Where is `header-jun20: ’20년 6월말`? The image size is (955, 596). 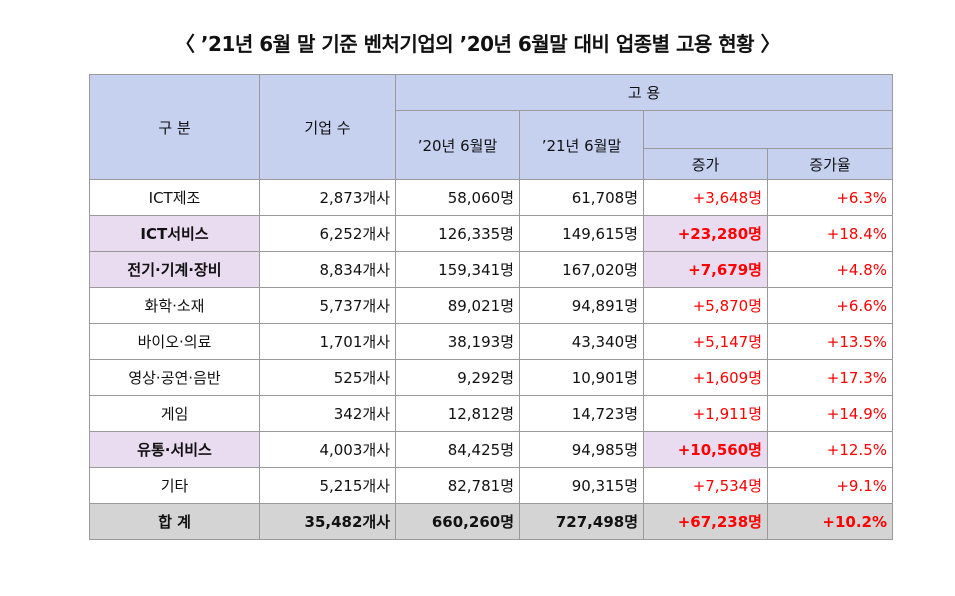
header-jun20: ’20년 6월말 is located at coordinates (457, 145).